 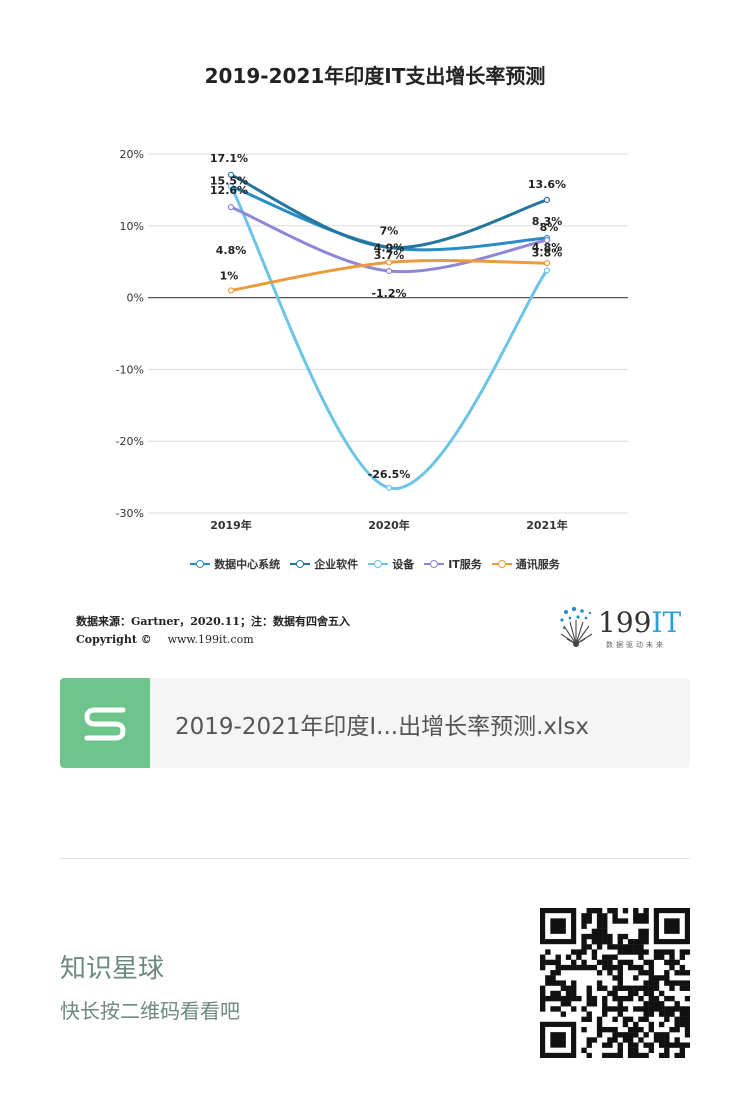 What do you see at coordinates (112, 969) in the screenshot?
I see `footer-title: 知识星球` at bounding box center [112, 969].